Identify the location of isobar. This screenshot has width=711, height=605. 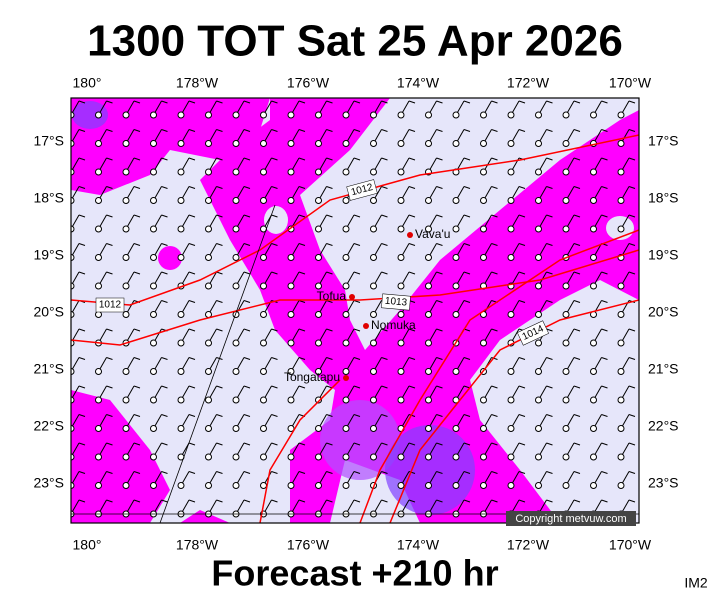
(514, 411).